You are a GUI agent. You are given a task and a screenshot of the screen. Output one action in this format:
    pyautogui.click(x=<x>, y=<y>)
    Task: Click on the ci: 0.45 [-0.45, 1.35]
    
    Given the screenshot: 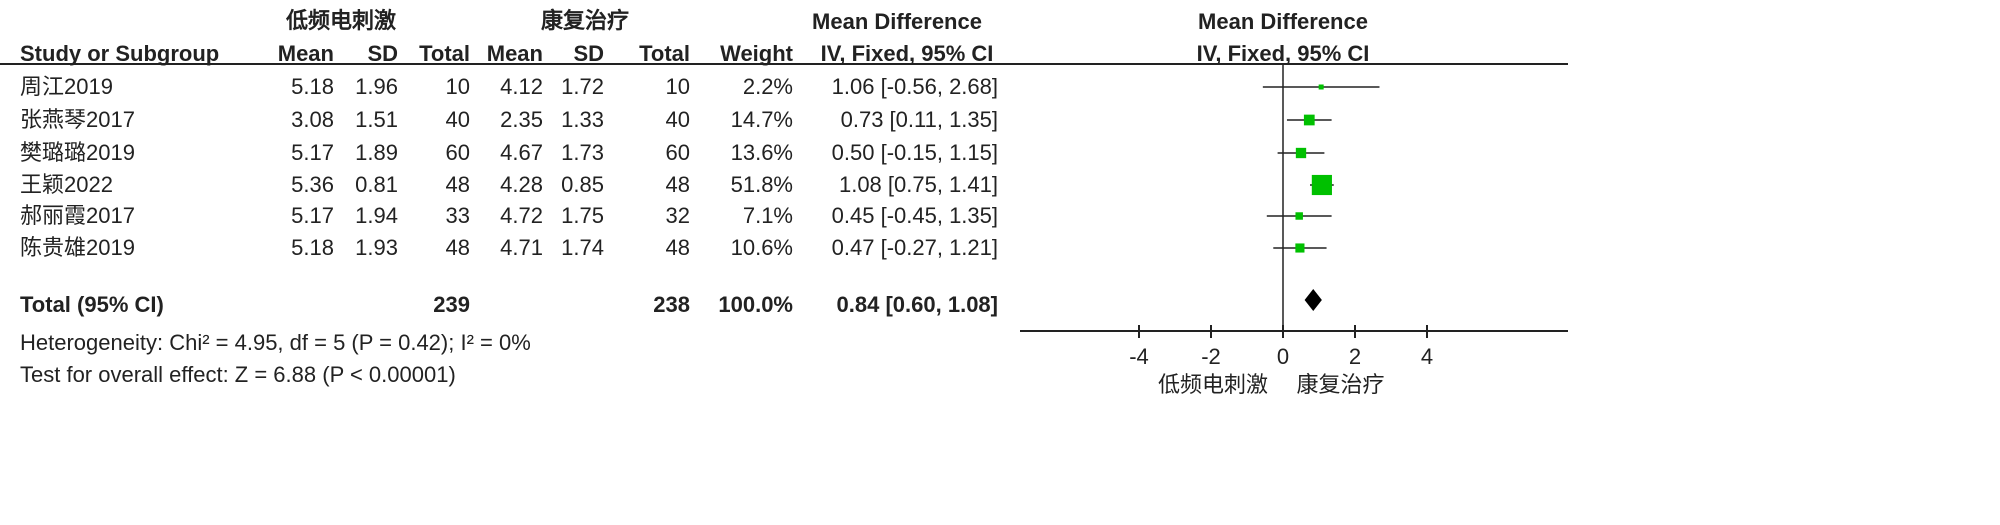 What is the action you would take?
    pyautogui.click(x=914, y=215)
    